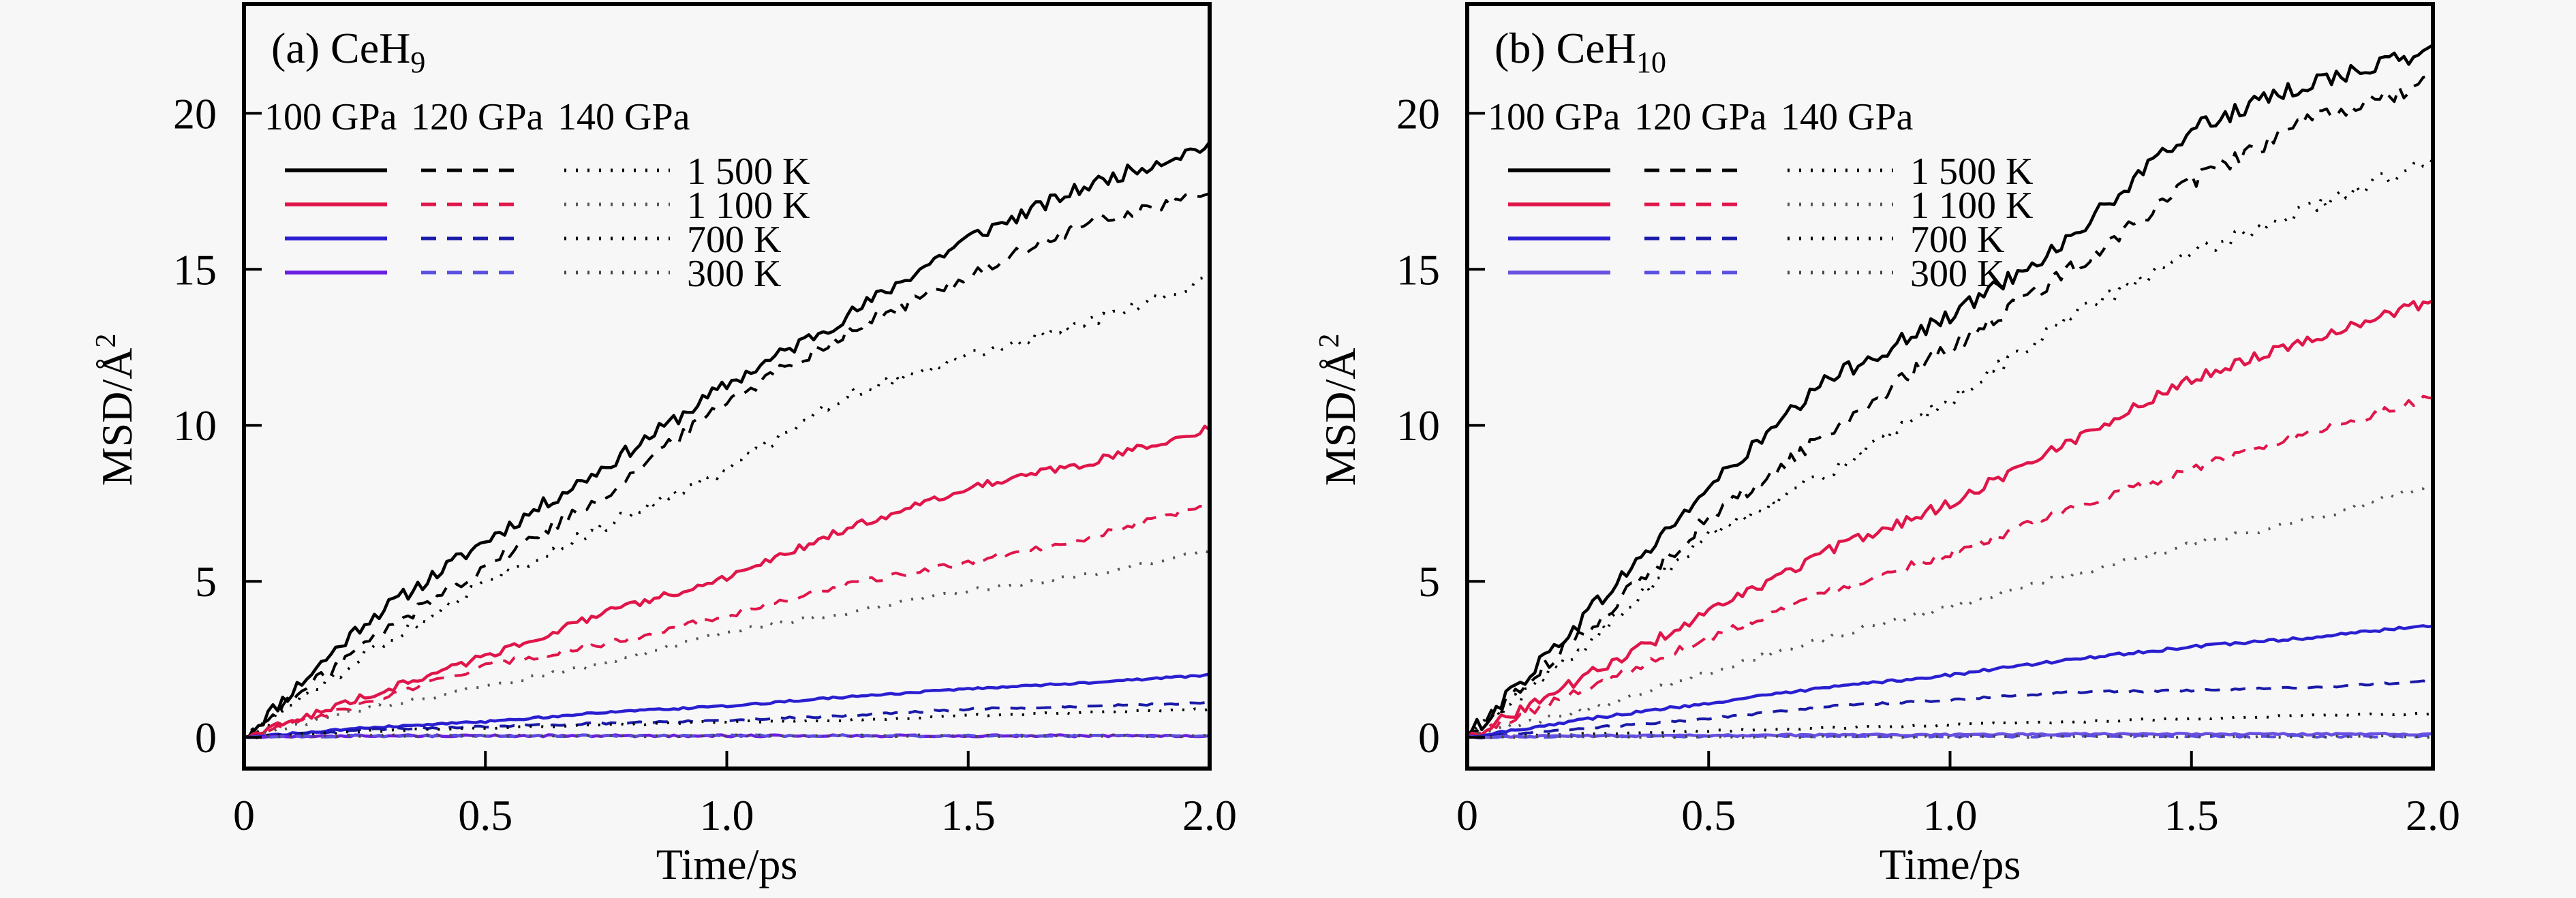  I want to click on panel-title: (a) CeH9, so click(348, 51).